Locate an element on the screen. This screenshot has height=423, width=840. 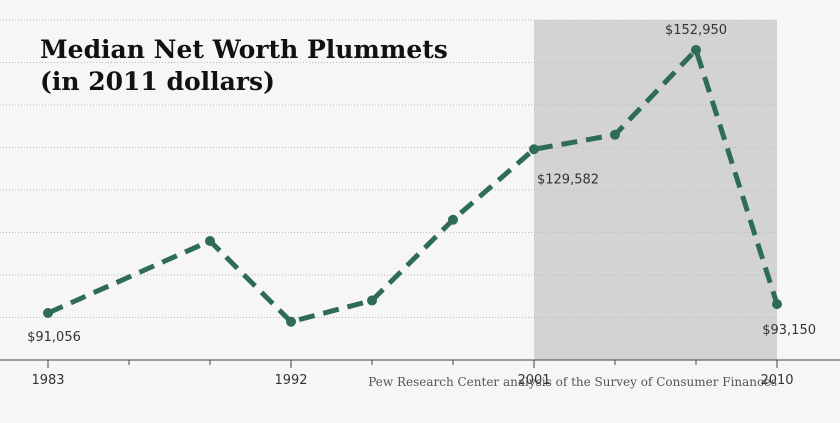
chart-title-line-1: Median Net Worth Plummets is located at coordinates (244, 49).